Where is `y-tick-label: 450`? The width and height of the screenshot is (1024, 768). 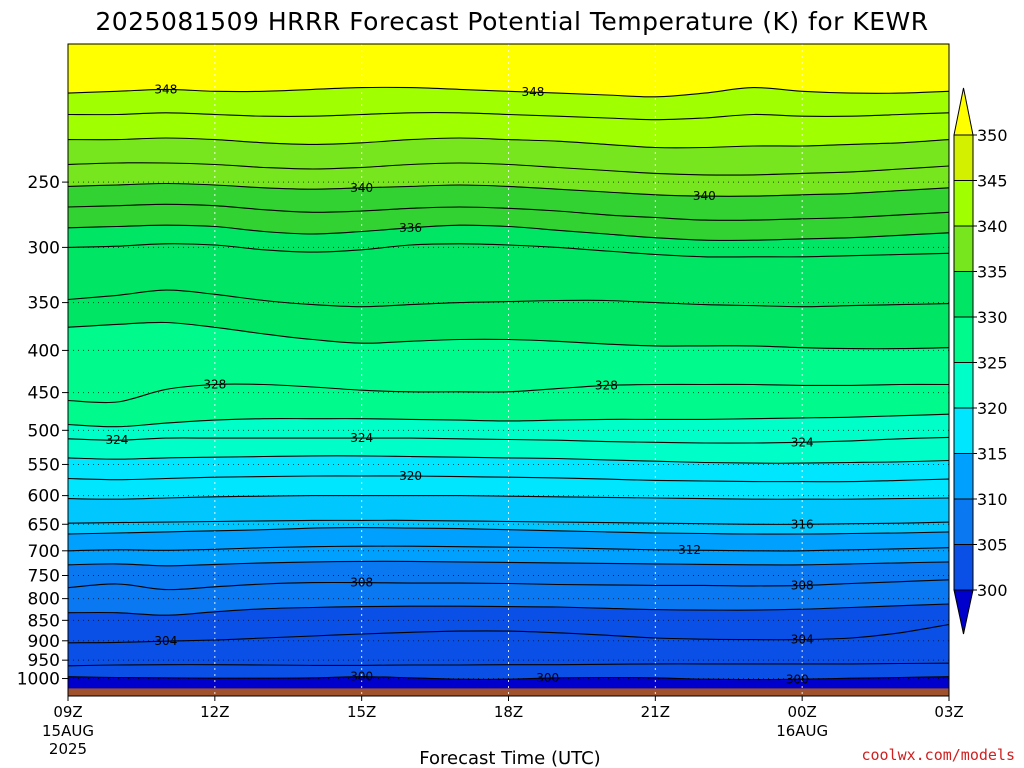 y-tick-label: 450 is located at coordinates (44, 394).